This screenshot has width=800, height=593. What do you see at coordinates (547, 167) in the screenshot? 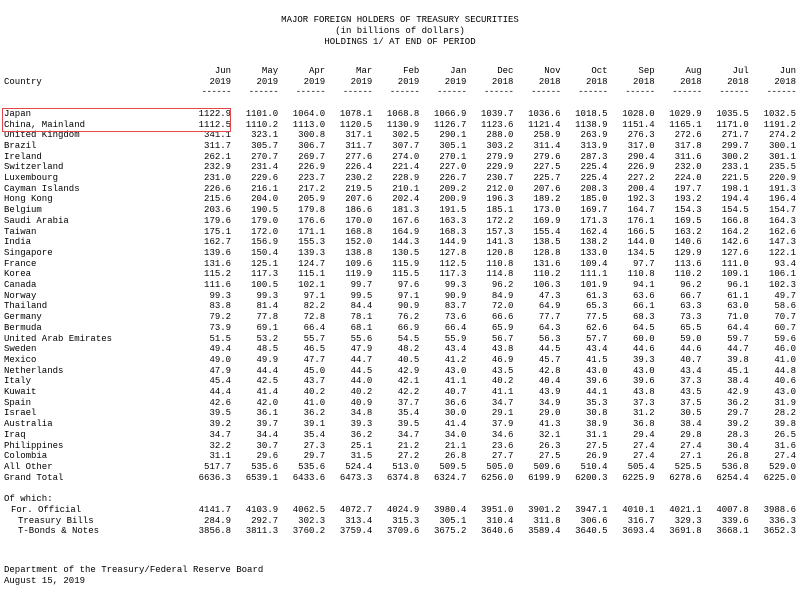
I see `holding-value: 227.5` at bounding box center [547, 167].